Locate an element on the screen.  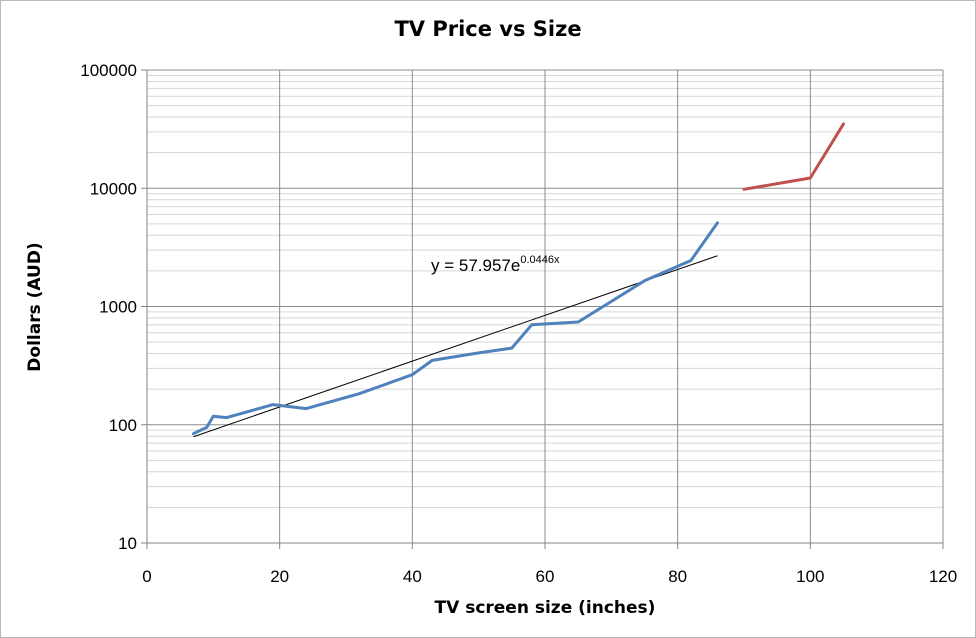
x-tick-labels: 0 20 40 60 80 100 120 is located at coordinates (549, 576).